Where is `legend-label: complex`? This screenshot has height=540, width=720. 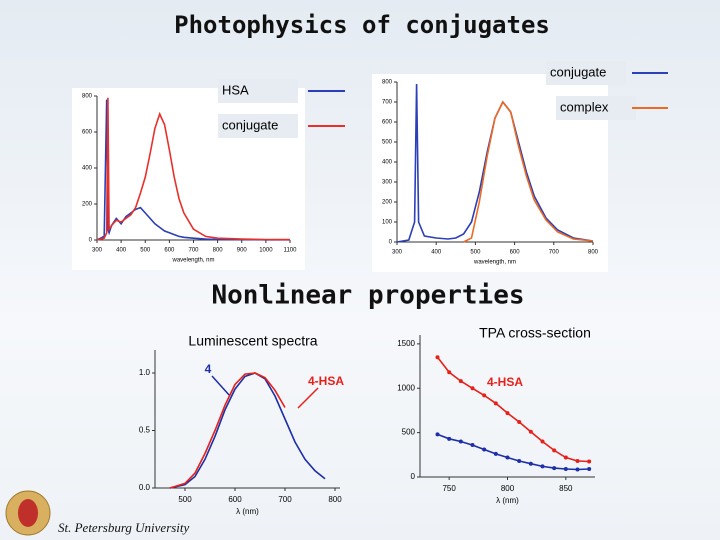
legend-label: complex is located at coordinates (584, 106).